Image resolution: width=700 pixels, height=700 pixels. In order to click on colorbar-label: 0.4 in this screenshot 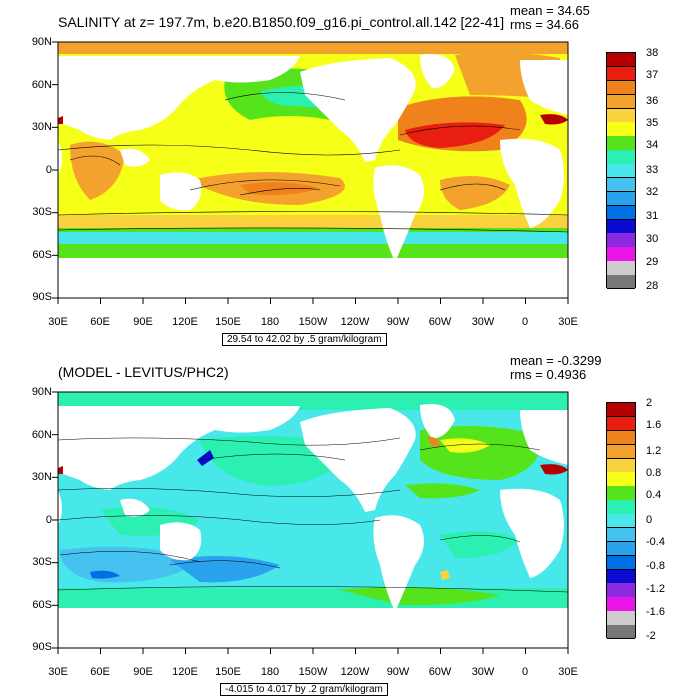, I will do `click(654, 495)`.